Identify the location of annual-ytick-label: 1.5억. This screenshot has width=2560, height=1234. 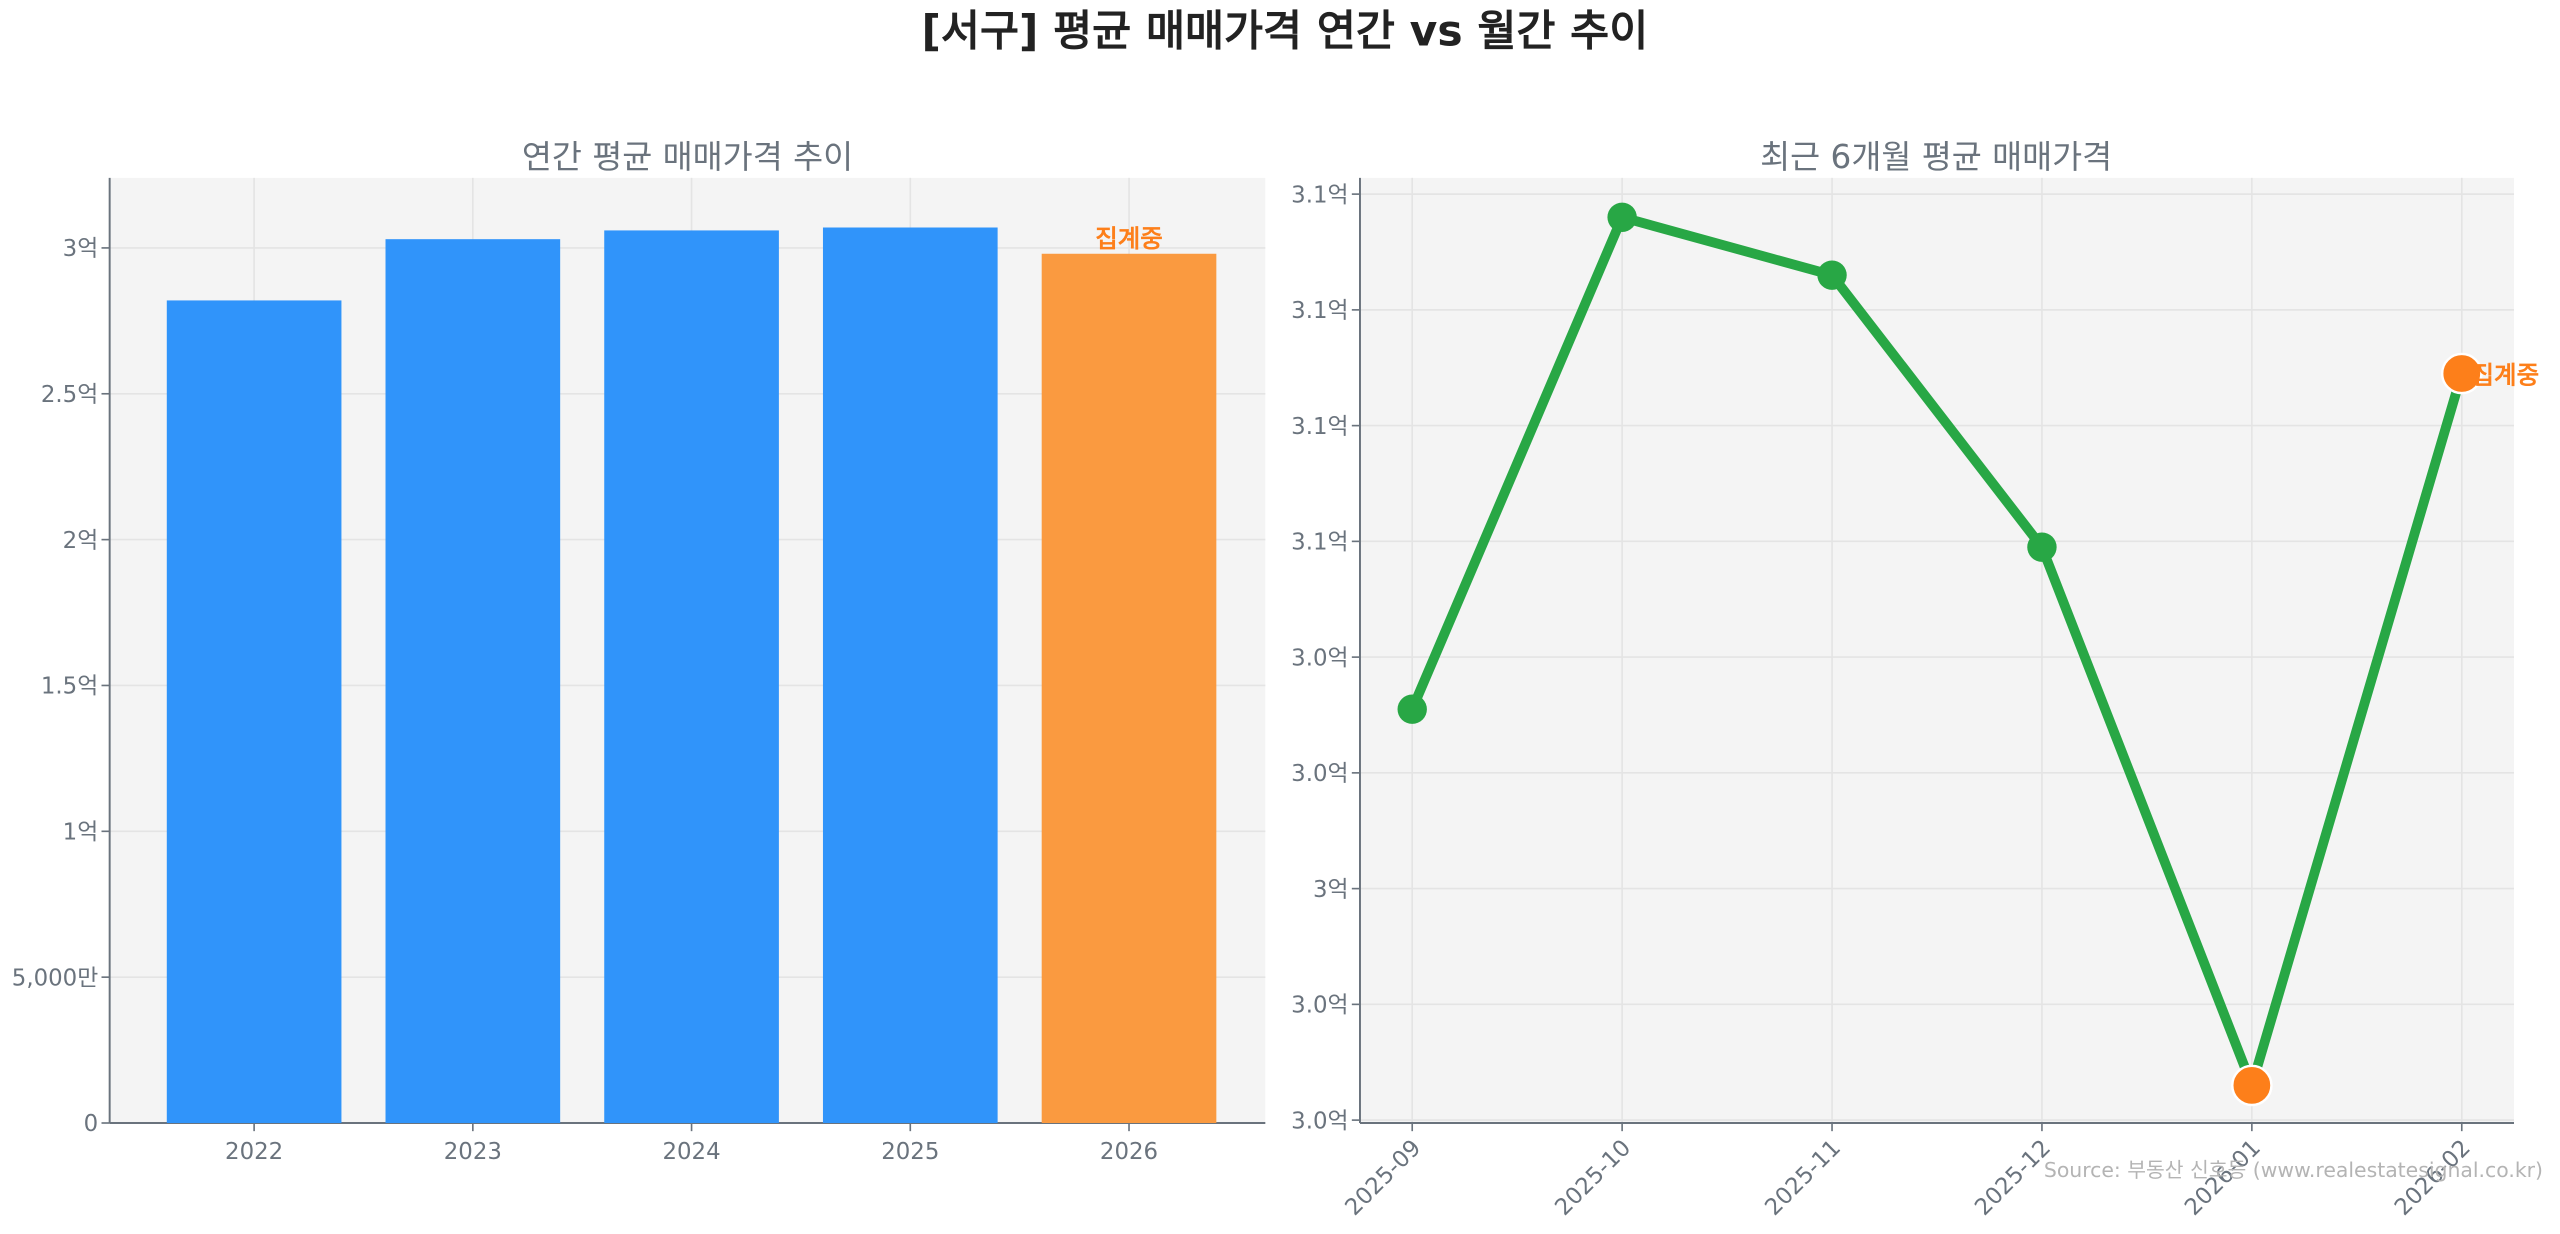
(69, 687).